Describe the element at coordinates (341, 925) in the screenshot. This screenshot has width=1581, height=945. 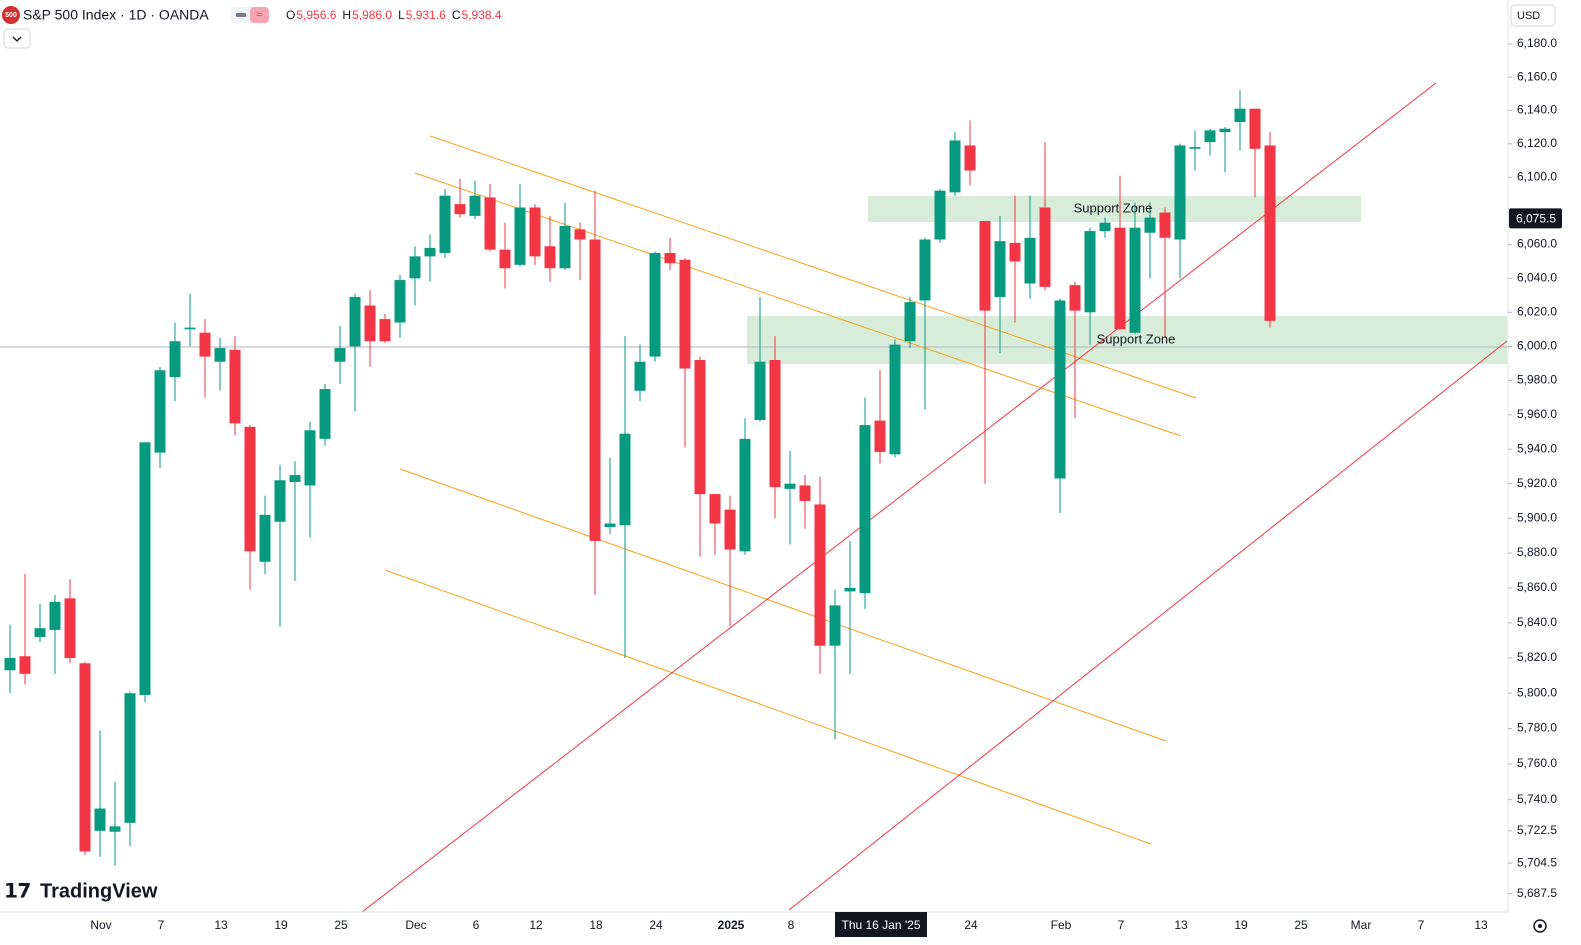
I see `x-tick-label: 25` at that location.